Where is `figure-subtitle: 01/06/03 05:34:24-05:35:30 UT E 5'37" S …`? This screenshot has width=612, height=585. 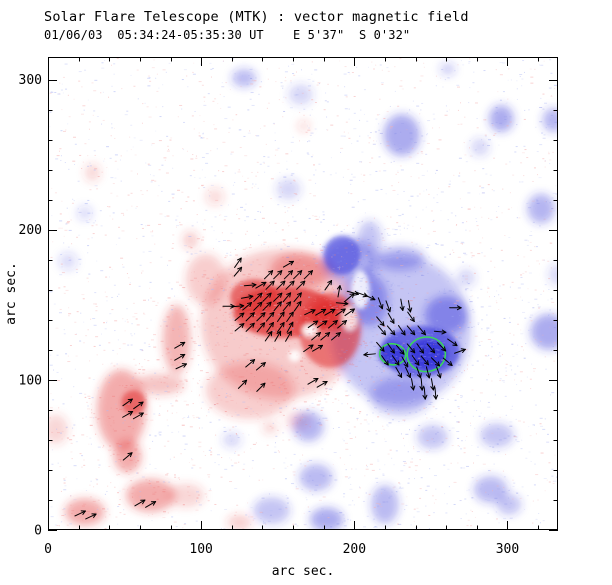 figure-subtitle: 01/06/03 05:34:24-05:35:30 UT E 5'37" S … is located at coordinates (227, 35).